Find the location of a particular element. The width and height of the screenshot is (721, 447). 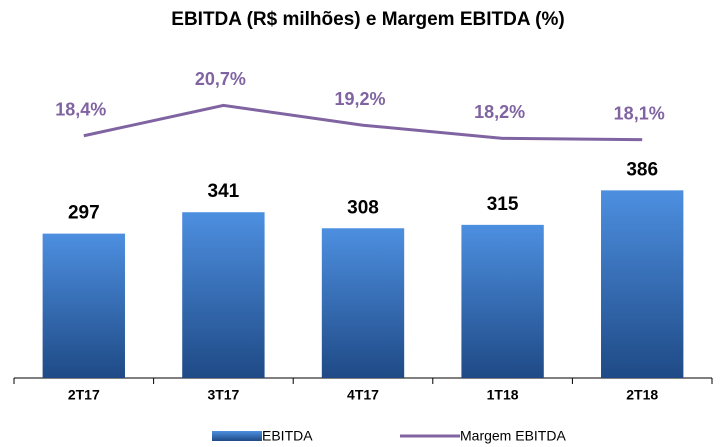

x-tick-label: 2T18 is located at coordinates (642, 395).